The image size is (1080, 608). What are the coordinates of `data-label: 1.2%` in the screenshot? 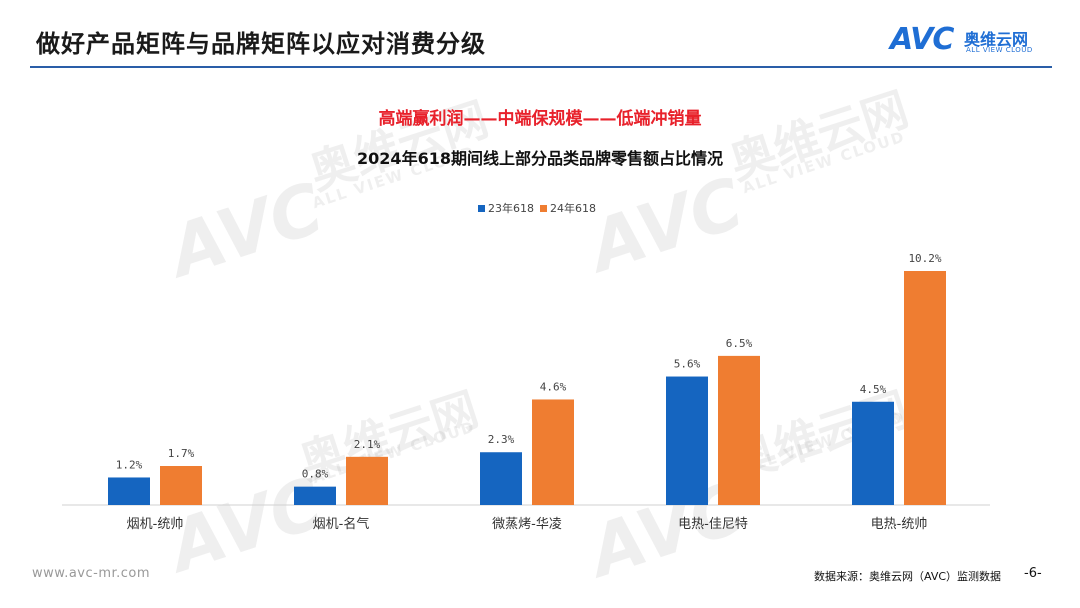 It's located at (129, 464).